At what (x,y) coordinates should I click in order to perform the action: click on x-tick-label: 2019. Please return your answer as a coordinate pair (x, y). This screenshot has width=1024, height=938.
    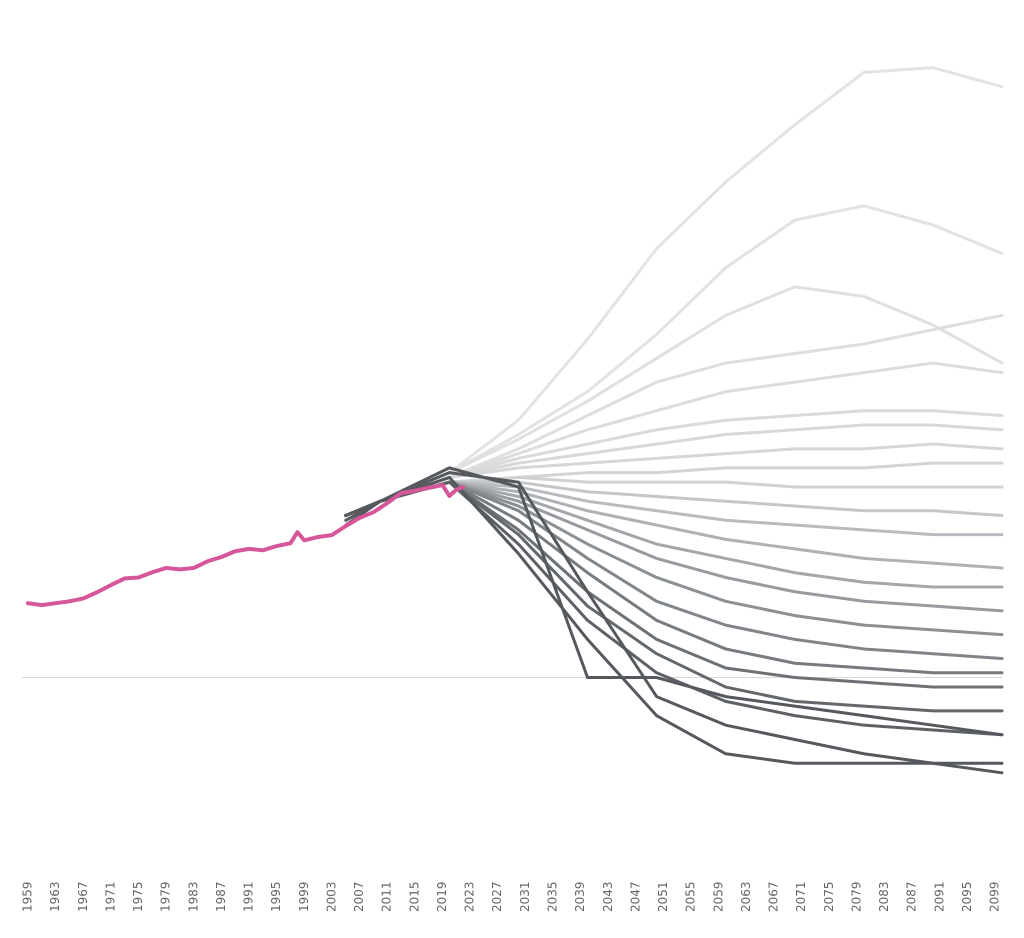
    Looking at the image, I should click on (442, 896).